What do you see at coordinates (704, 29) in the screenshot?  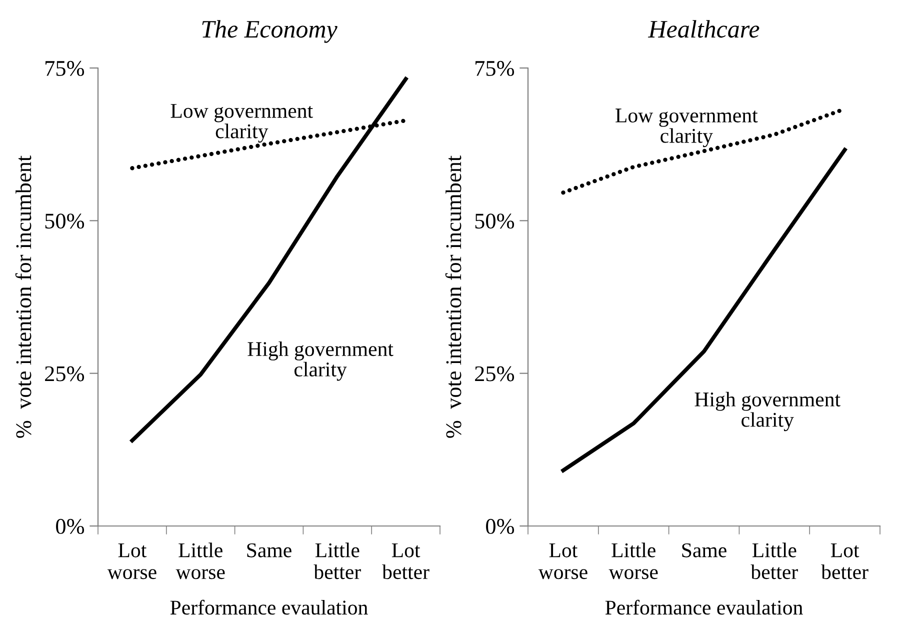 I see `chart-title: Healthcare` at bounding box center [704, 29].